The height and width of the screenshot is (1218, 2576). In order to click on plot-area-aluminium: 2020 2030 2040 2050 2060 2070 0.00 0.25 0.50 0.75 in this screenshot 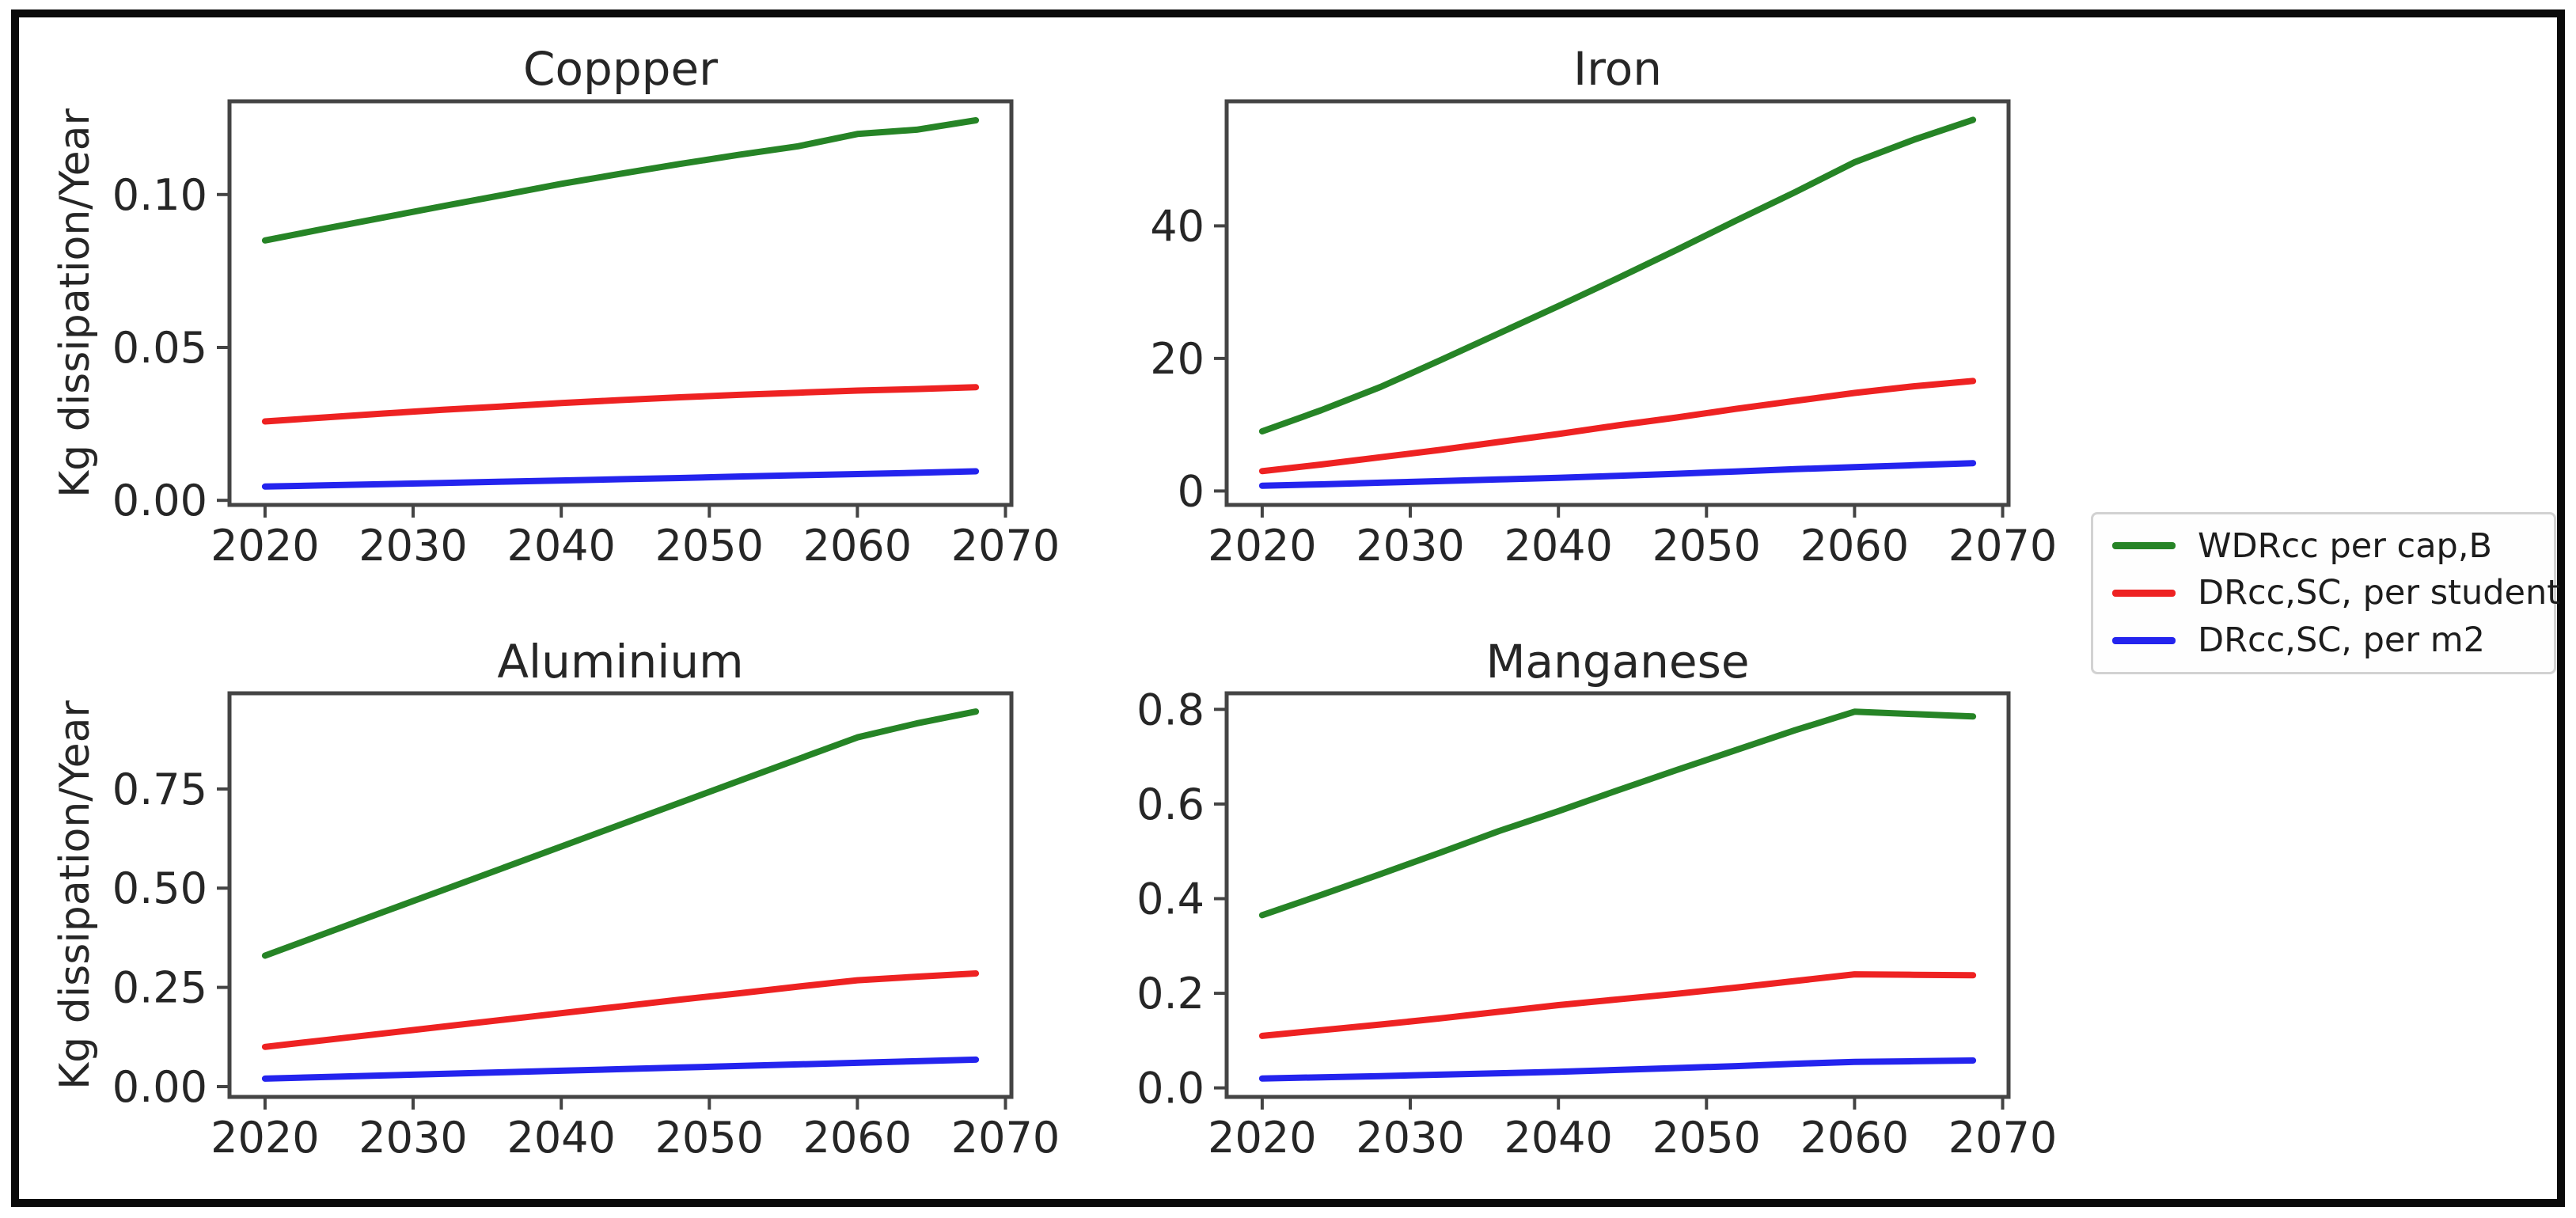, I will do `click(586, 927)`.